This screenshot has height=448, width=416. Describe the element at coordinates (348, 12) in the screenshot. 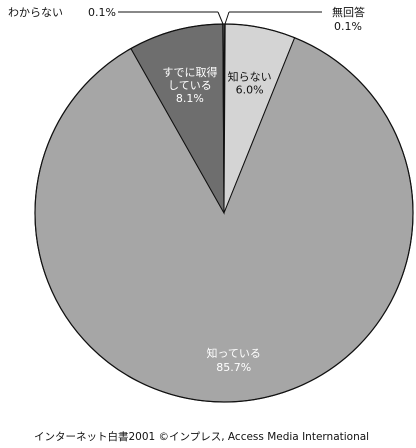

I see `callout-mukaitou-label: 無回答` at that location.